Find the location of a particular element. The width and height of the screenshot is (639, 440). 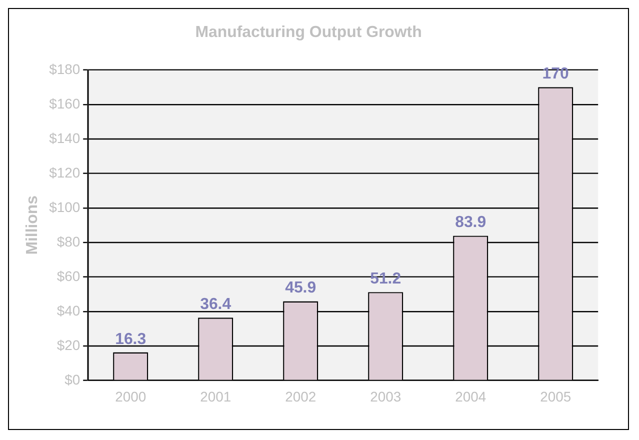

y-tick-label: $60 is located at coordinates (68, 276).